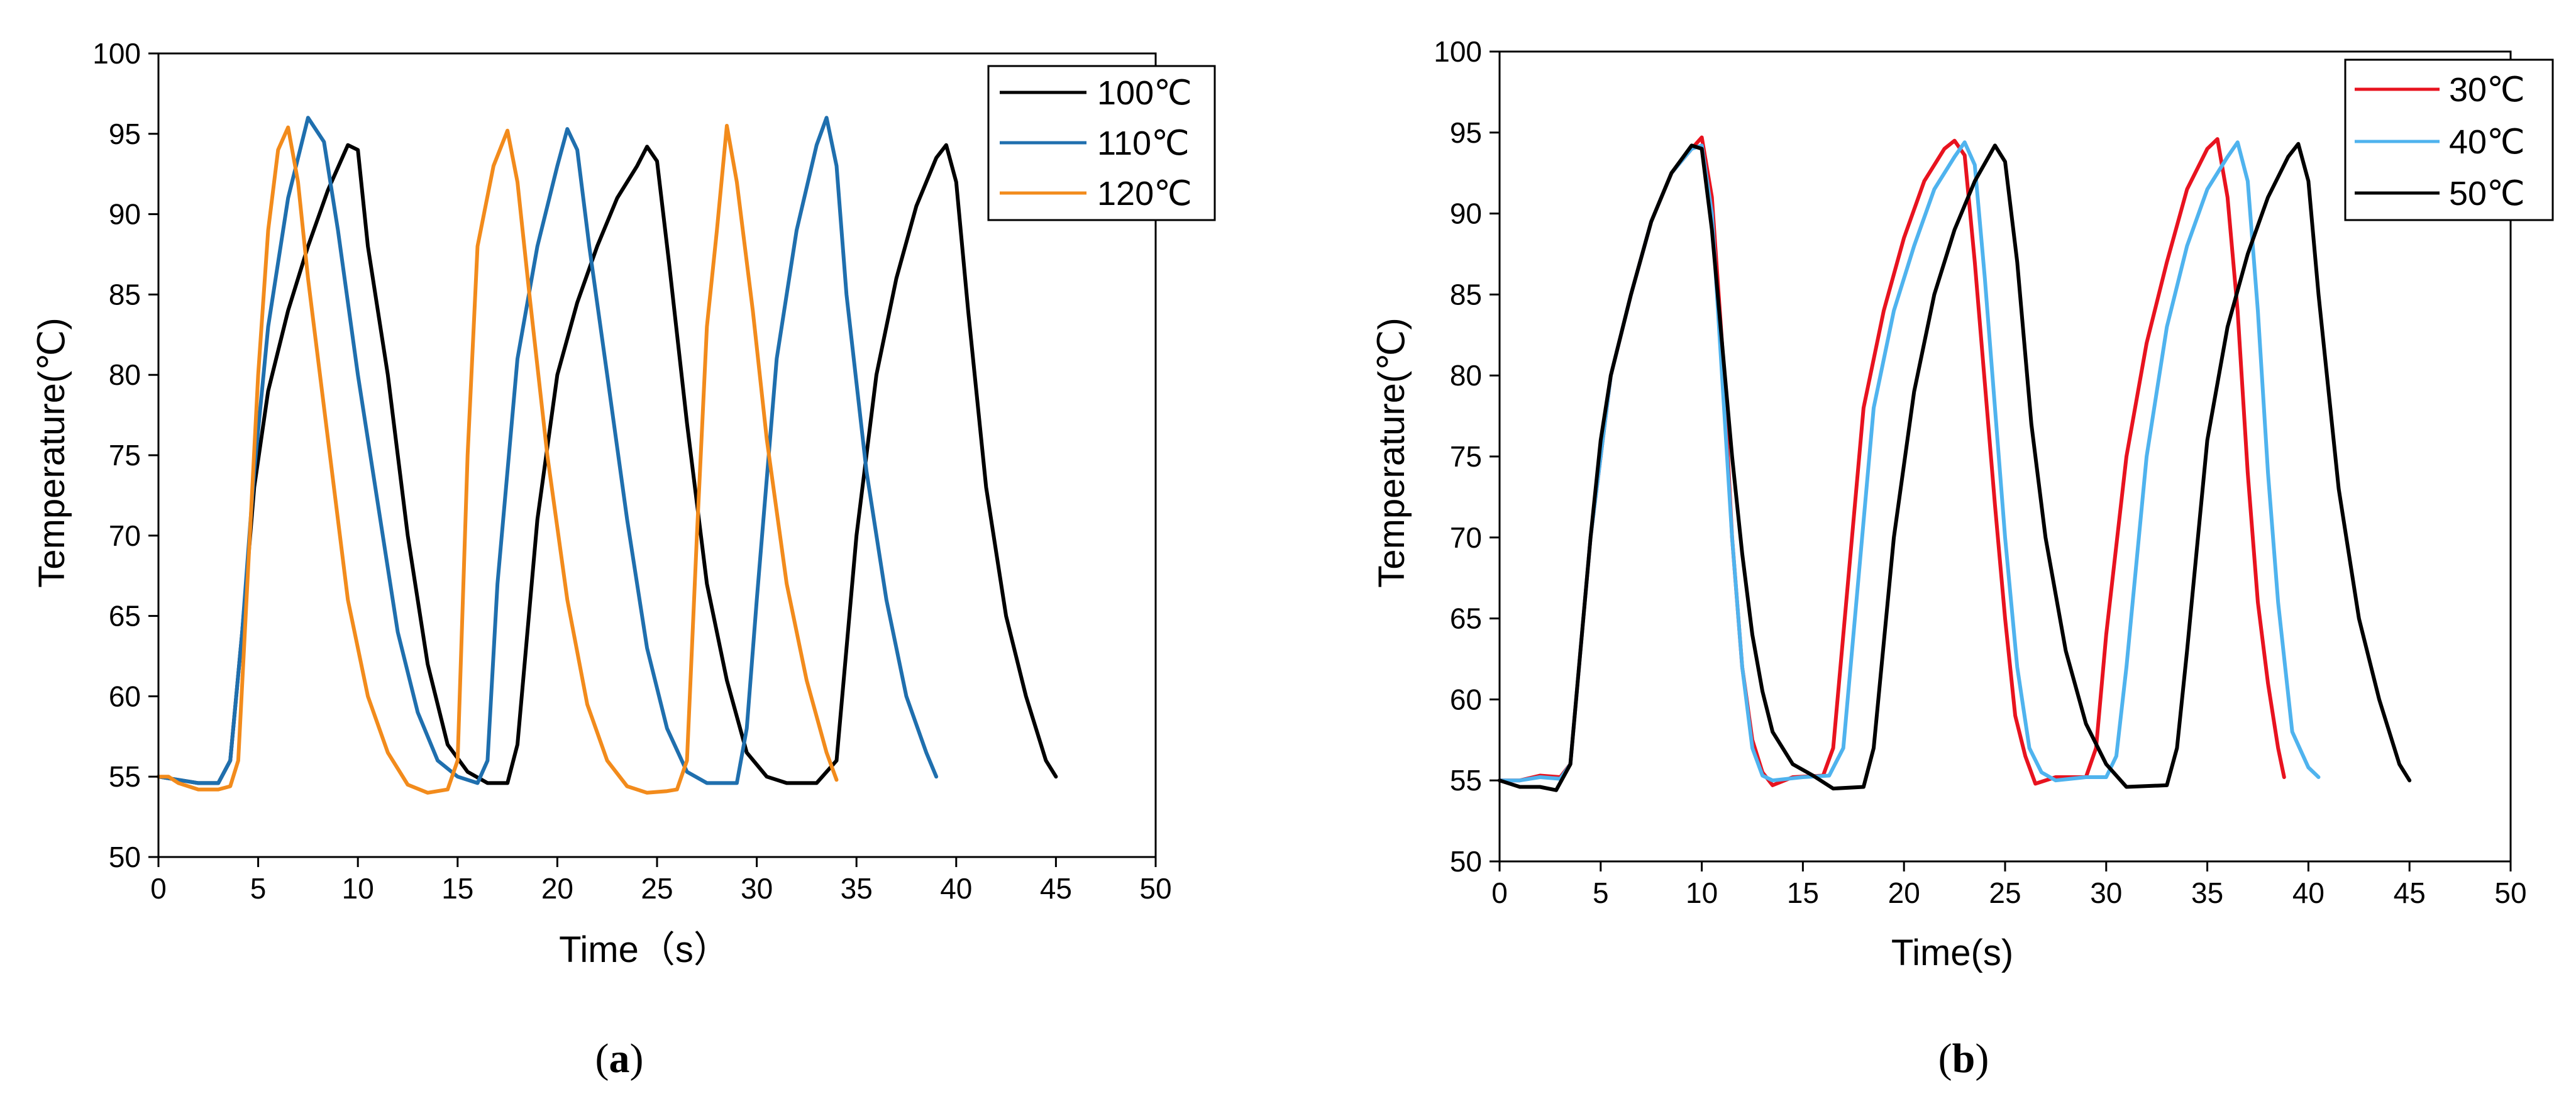 The height and width of the screenshot is (1106, 2576). I want to click on x-tick-label-b-50: 50, so click(2510, 893).